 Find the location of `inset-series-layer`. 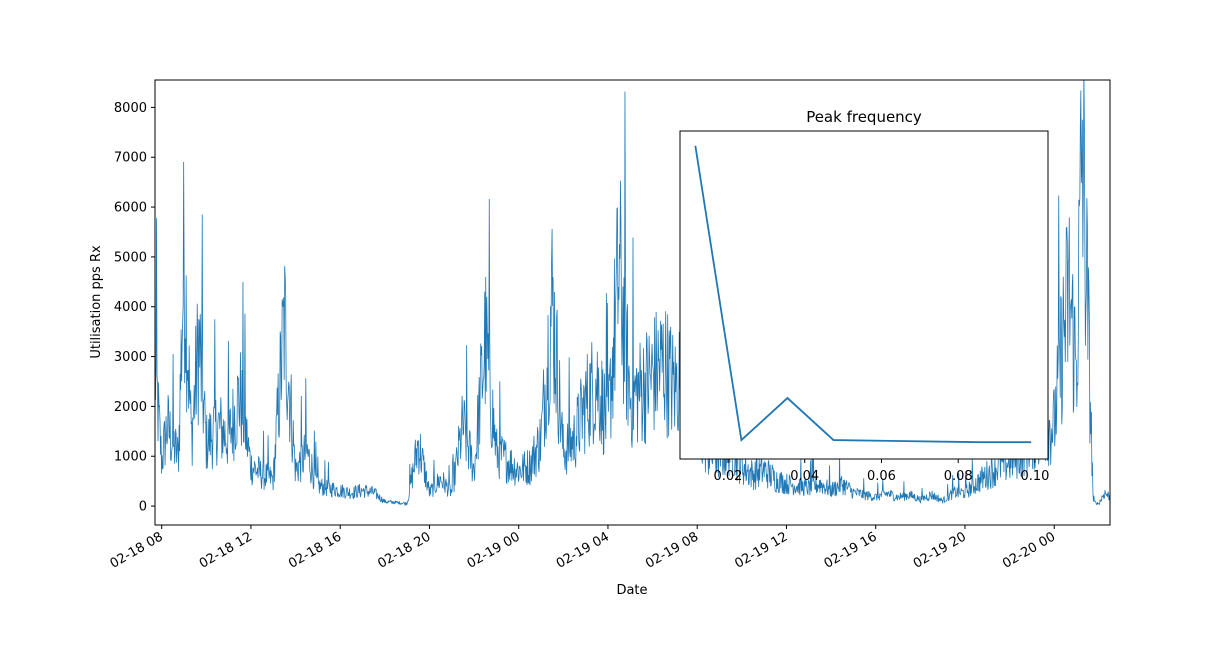

inset-series-layer is located at coordinates (863, 294).